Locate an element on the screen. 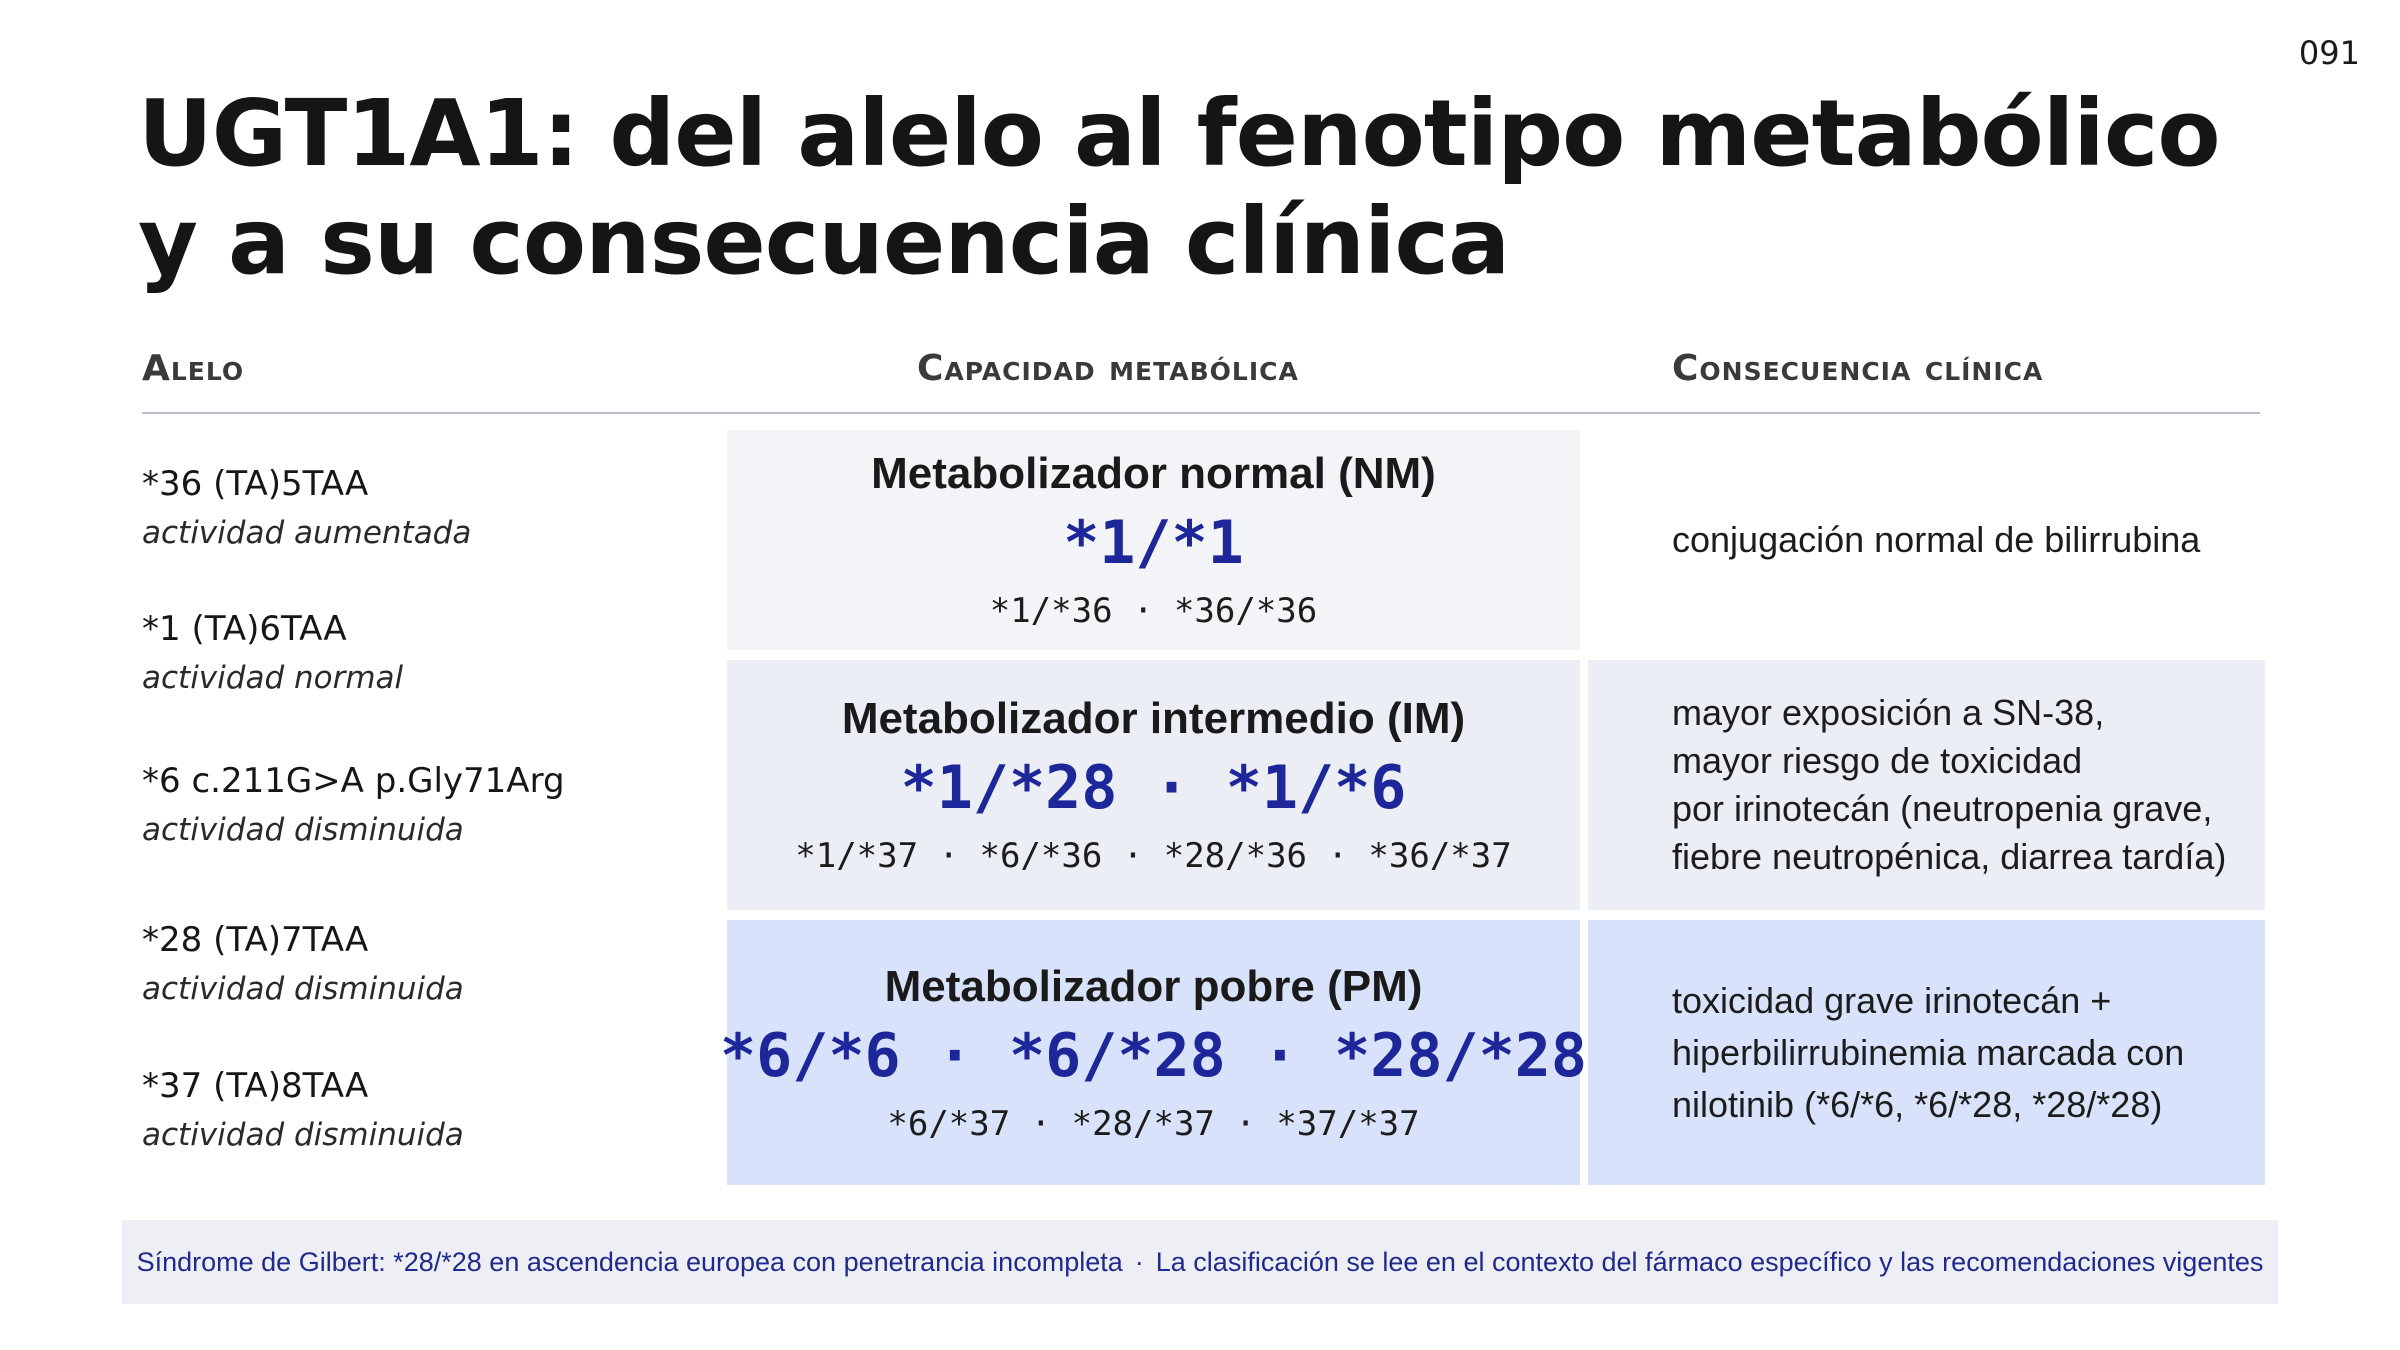 The height and width of the screenshot is (1350, 2400). other-genotypes: *1/*36 · *36/*36 is located at coordinates (1153, 611).